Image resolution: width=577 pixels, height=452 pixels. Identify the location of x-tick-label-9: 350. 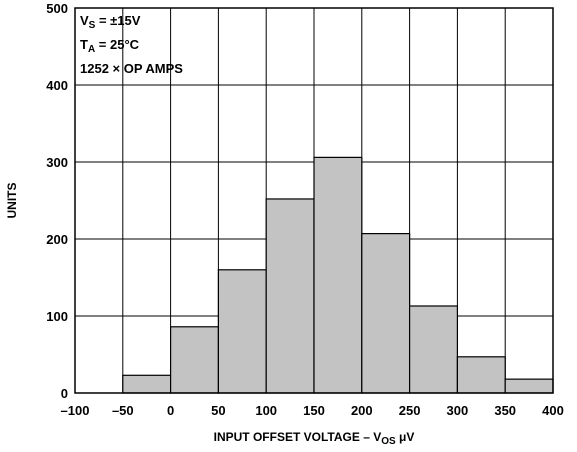
(505, 410).